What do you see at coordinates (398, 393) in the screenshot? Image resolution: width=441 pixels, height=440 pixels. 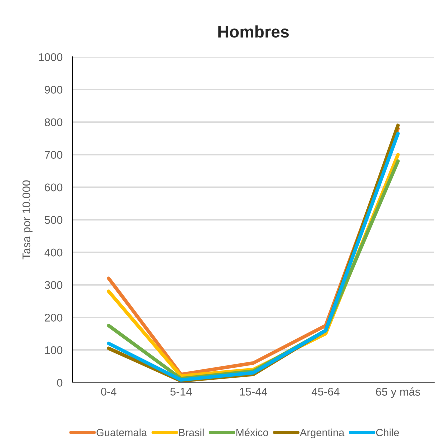 I see `x-tick-label: 65 y más` at bounding box center [398, 393].